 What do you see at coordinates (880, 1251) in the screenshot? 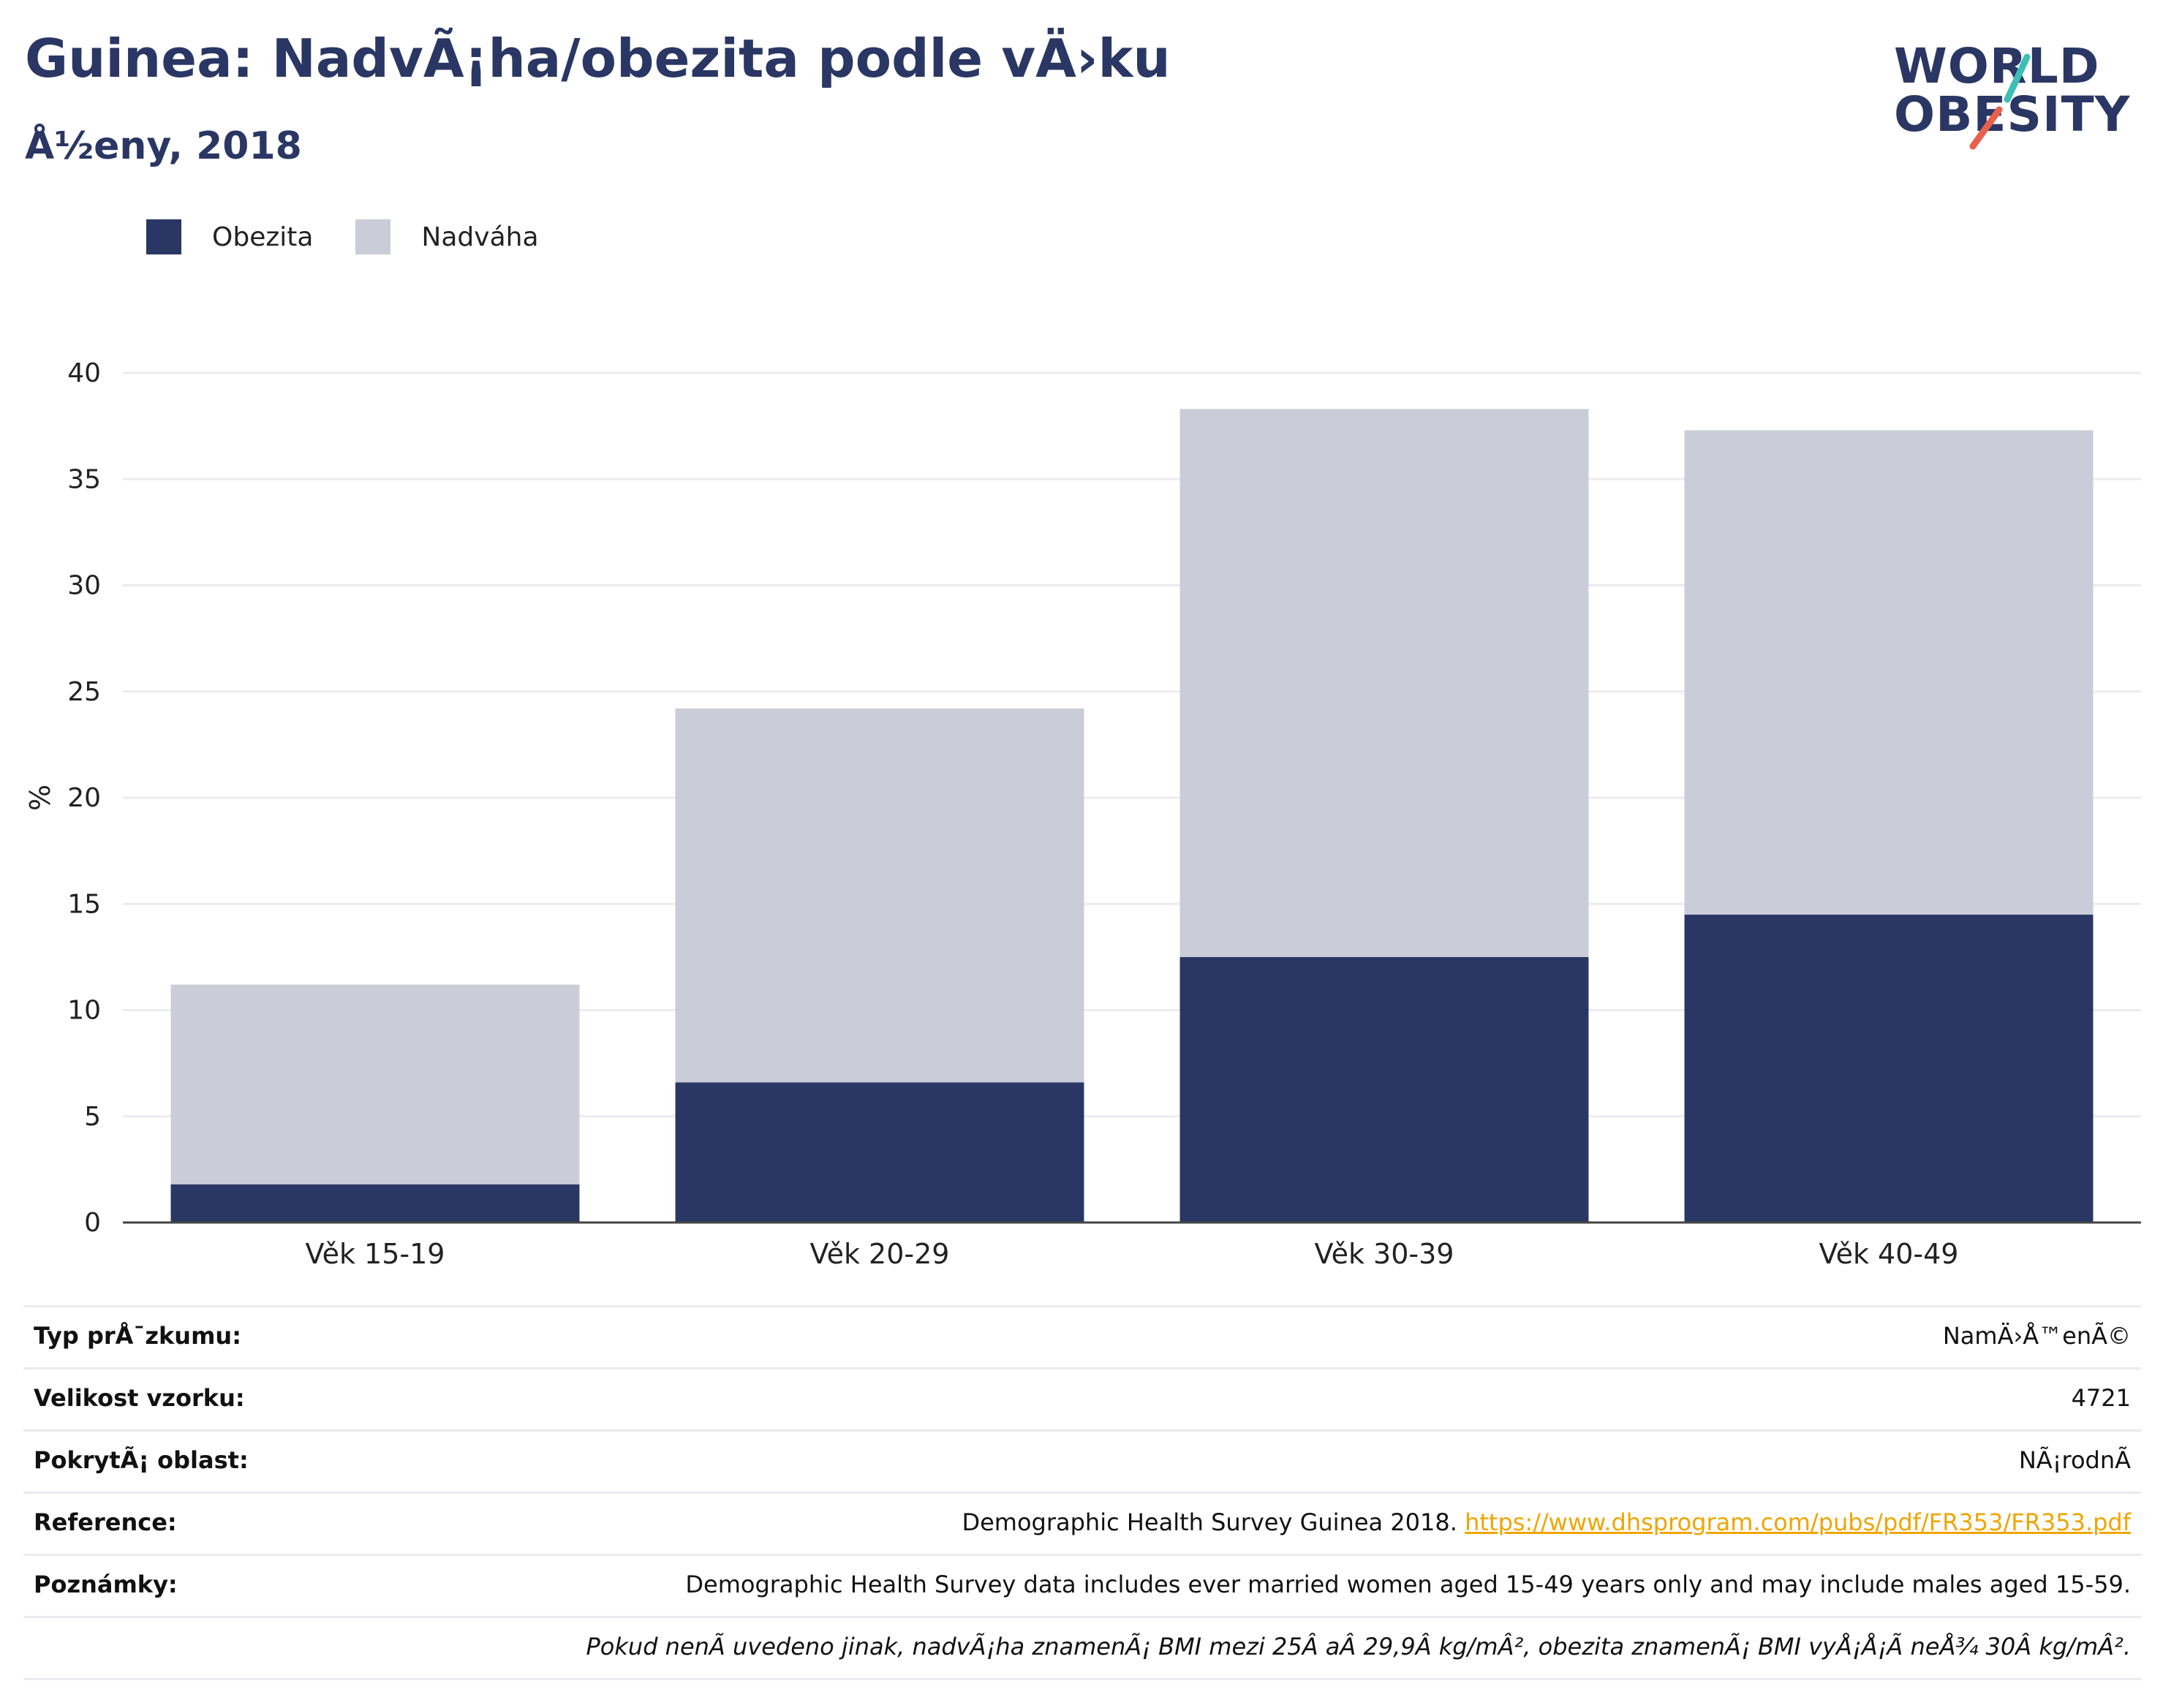
I see `x-tick-label: Věk 20-29` at bounding box center [880, 1251].